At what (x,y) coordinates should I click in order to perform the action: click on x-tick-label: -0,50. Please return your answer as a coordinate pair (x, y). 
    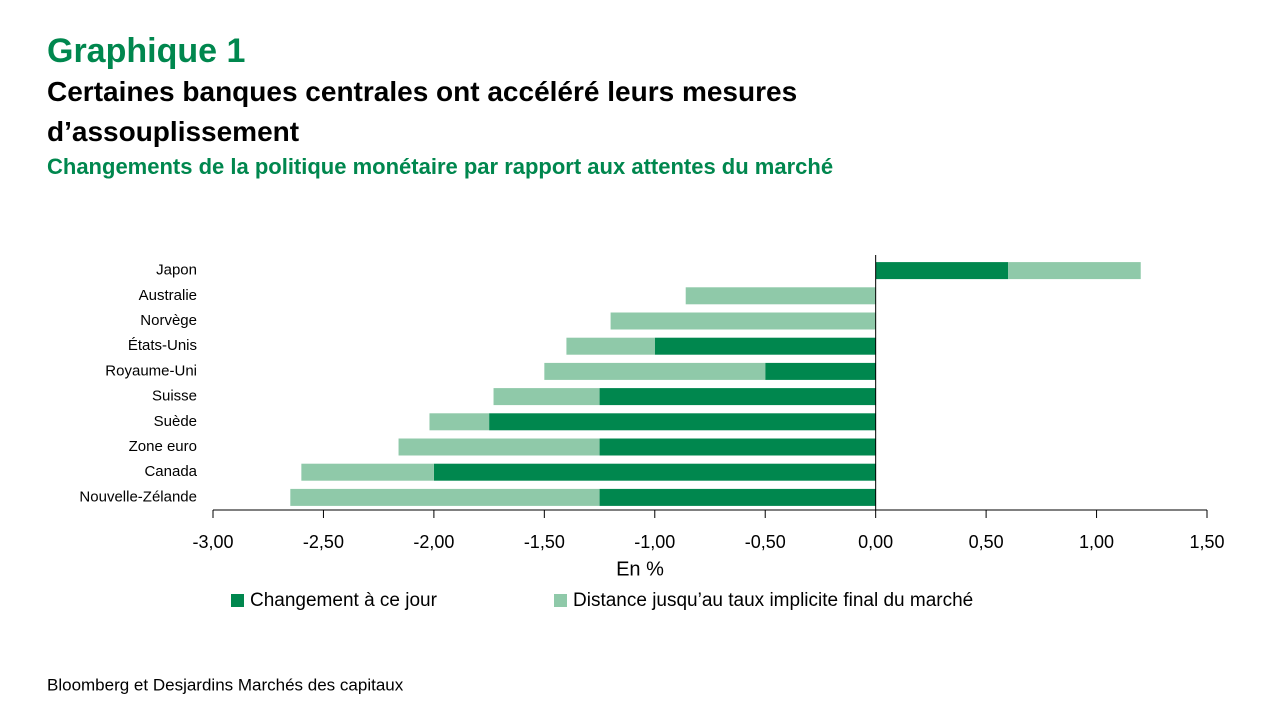
    Looking at the image, I should click on (765, 542).